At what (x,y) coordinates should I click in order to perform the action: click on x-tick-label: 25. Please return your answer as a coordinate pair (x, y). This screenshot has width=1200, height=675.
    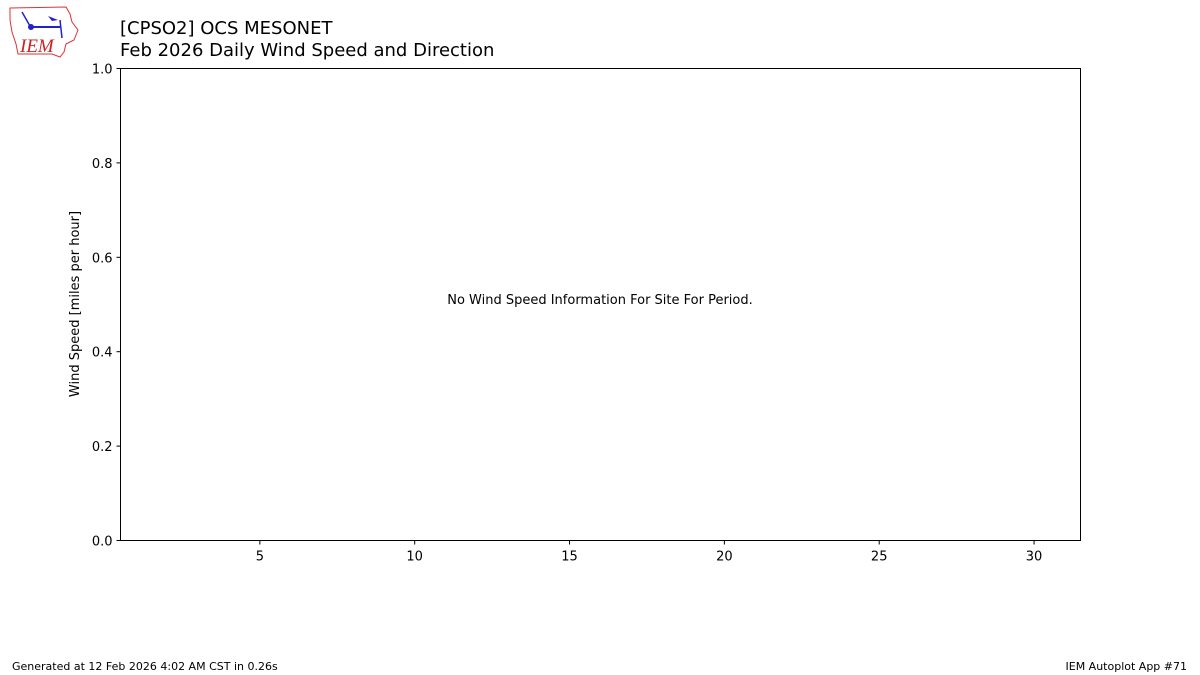
    Looking at the image, I should click on (879, 557).